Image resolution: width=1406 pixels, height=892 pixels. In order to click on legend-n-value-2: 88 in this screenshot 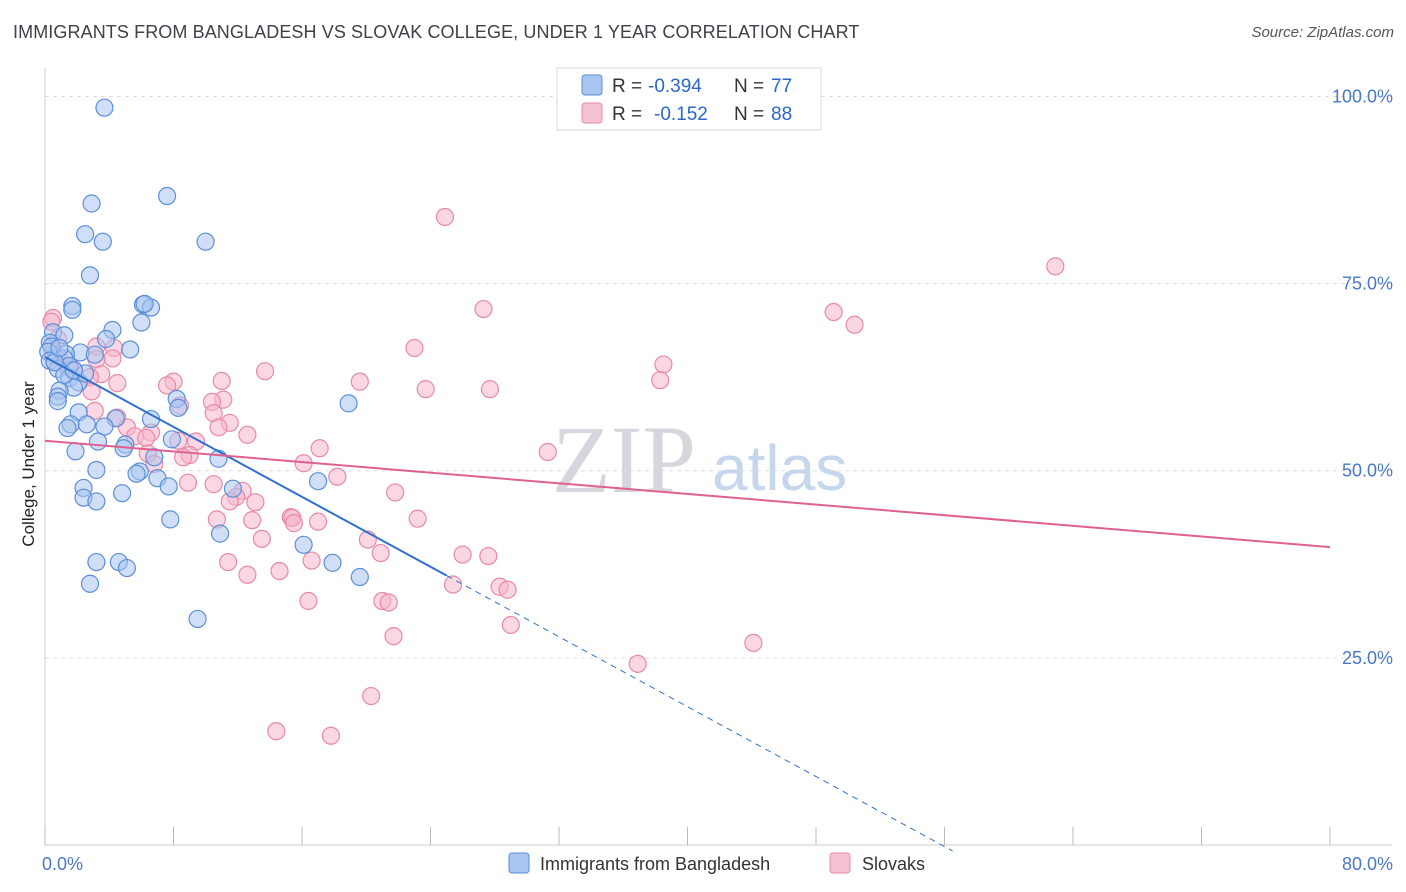, I will do `click(781, 114)`.